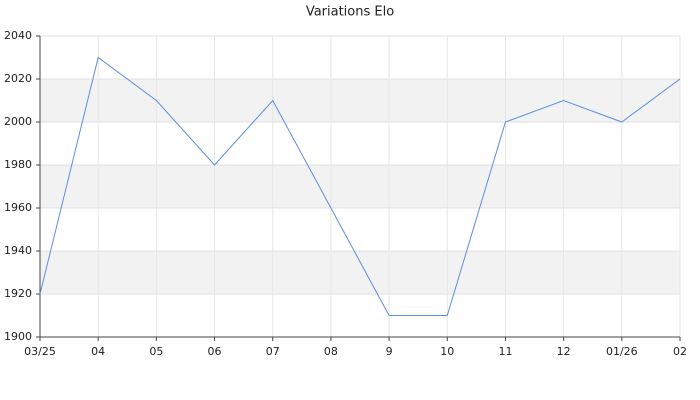  Describe the element at coordinates (18, 164) in the screenshot. I see `y-tick-label: 1980` at that location.